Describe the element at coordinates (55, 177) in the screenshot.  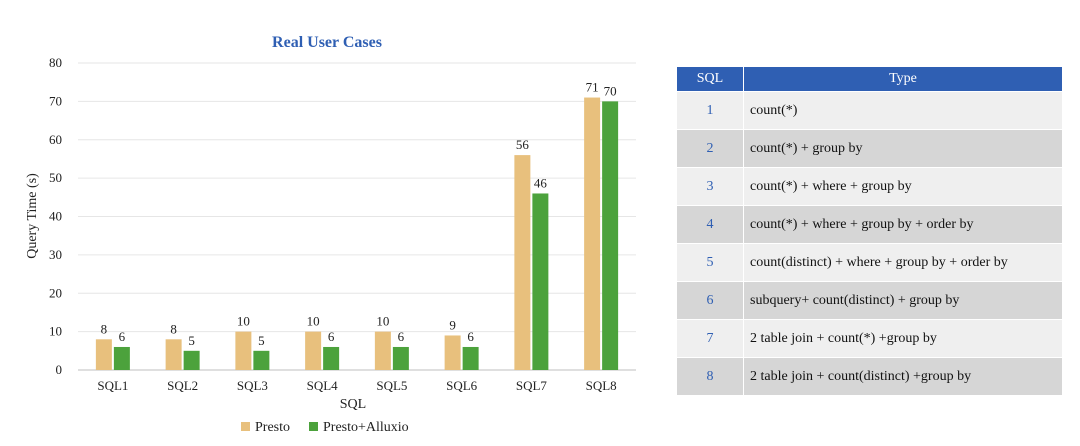
I see `y-tick-label: 50` at that location.